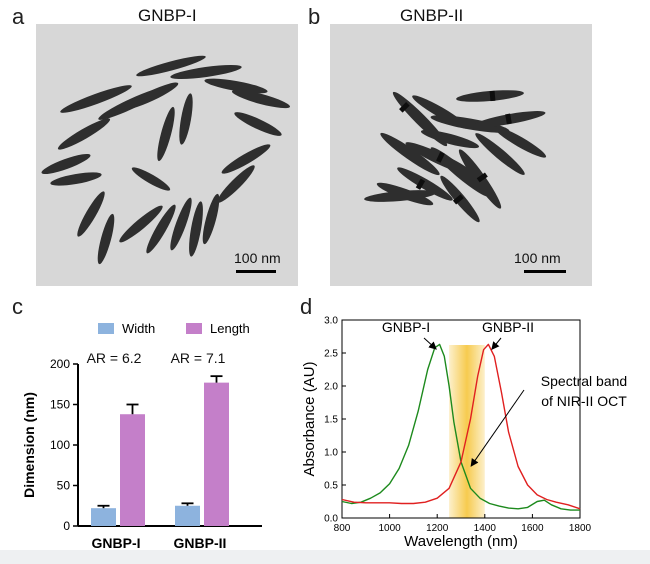  What do you see at coordinates (437, 528) in the screenshot?
I see `x-tick-label: 1200` at bounding box center [437, 528].